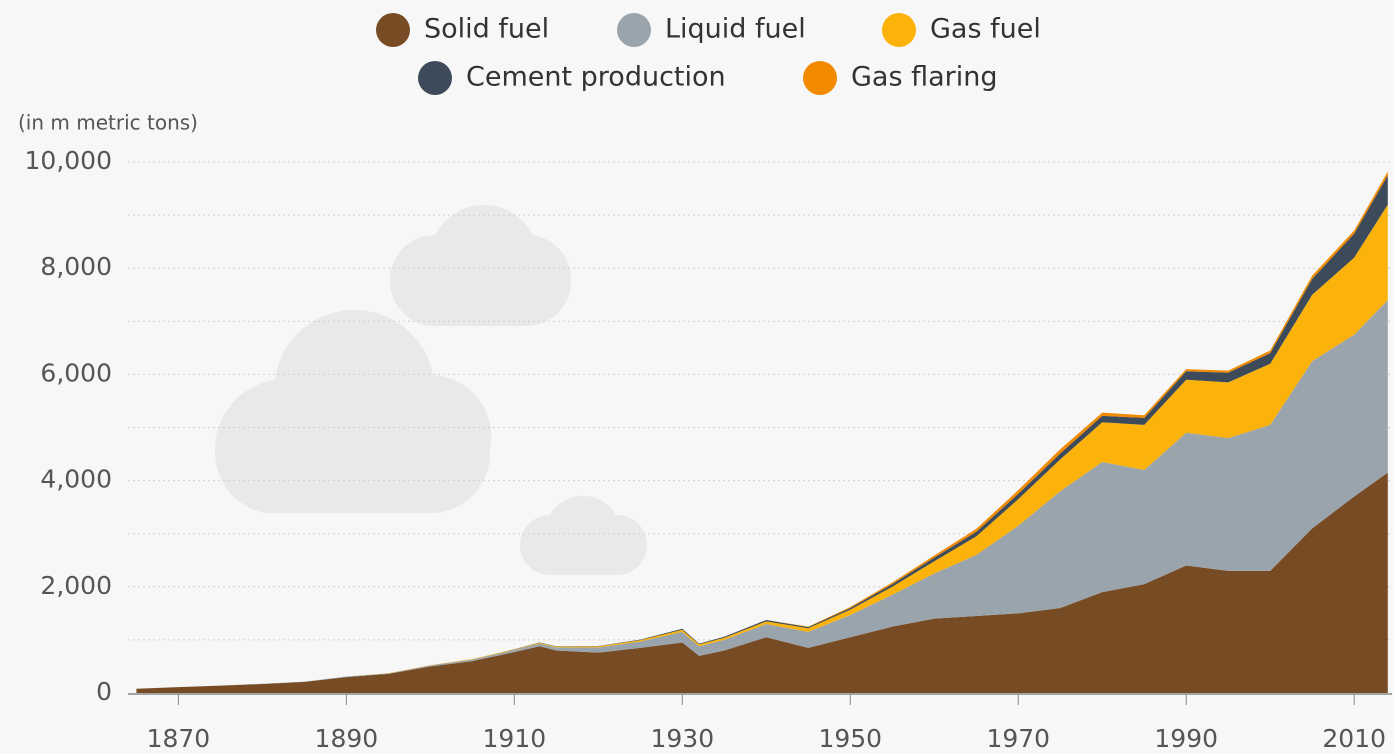 The image size is (1394, 754). Describe the element at coordinates (985, 29) in the screenshot. I see `legend-label: Gas fuel` at that location.